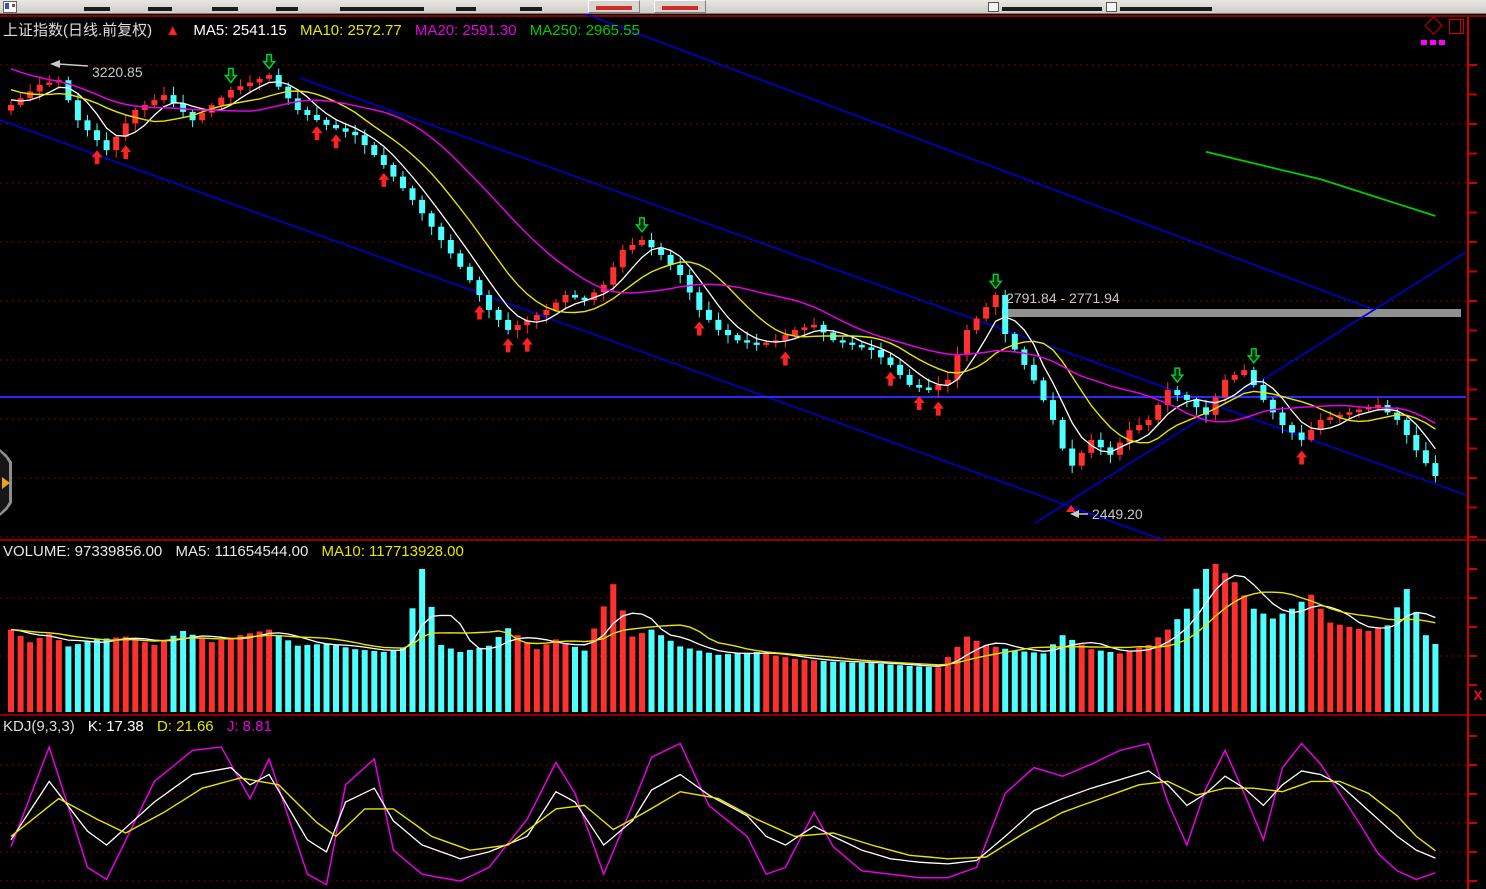 This screenshot has width=1486, height=889. I want to click on low-marker-icon, so click(1071, 508).